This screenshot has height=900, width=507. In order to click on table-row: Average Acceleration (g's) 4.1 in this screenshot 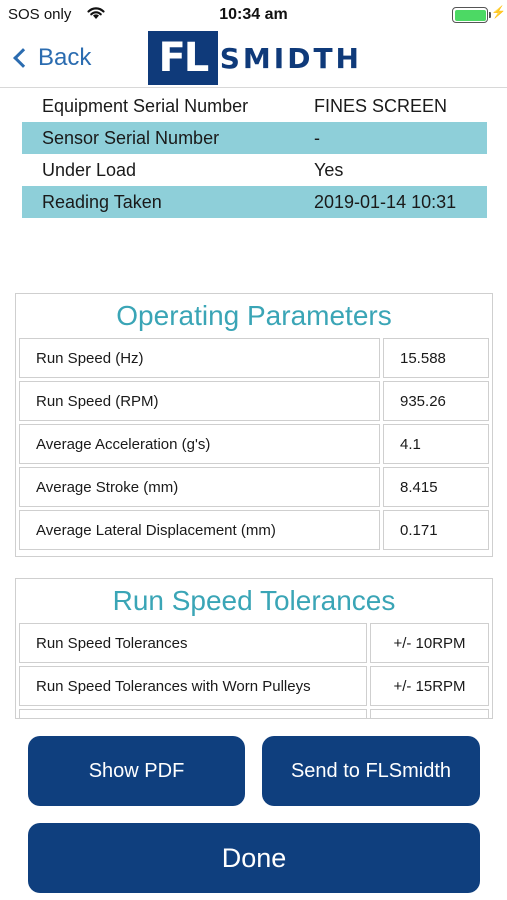, I will do `click(254, 444)`.